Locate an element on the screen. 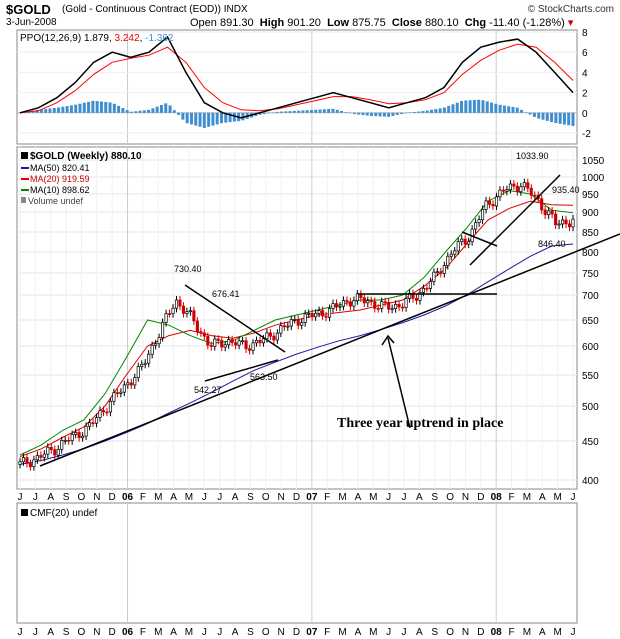 This screenshot has width=620, height=639. high-value: 901.20 is located at coordinates (304, 23).